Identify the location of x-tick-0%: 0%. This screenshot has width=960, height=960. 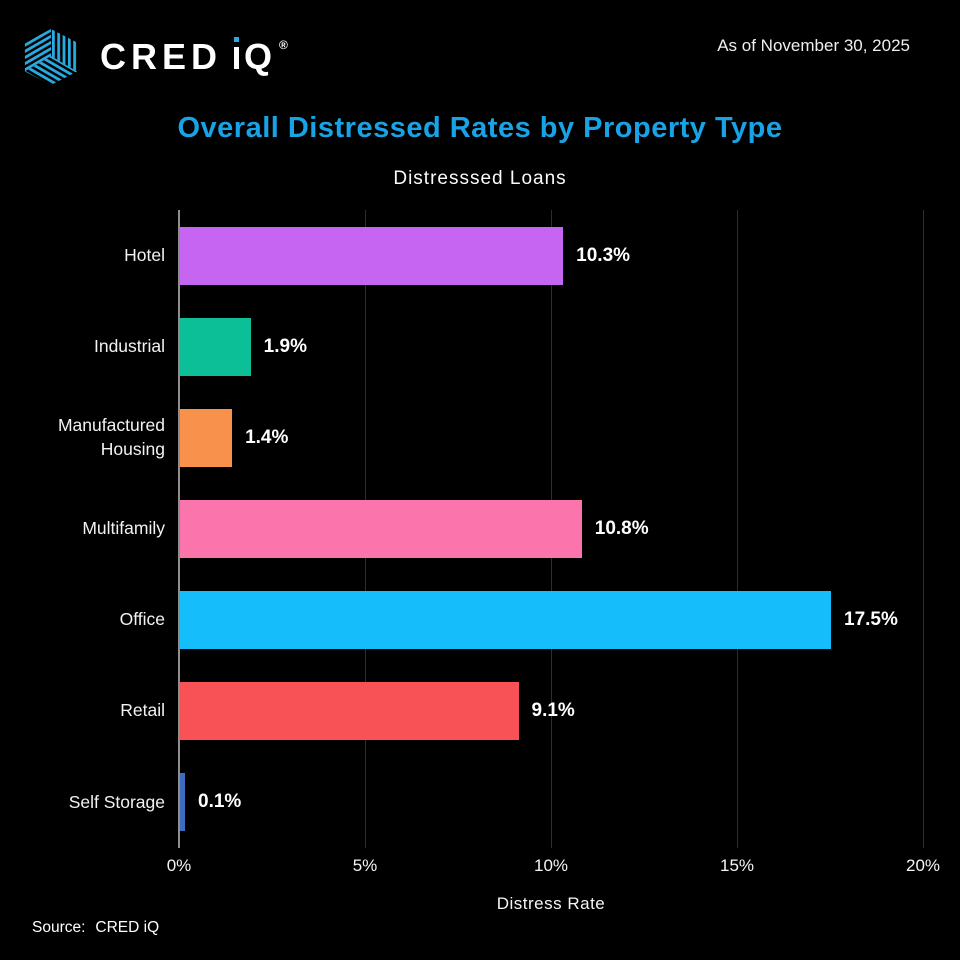
(179, 865).